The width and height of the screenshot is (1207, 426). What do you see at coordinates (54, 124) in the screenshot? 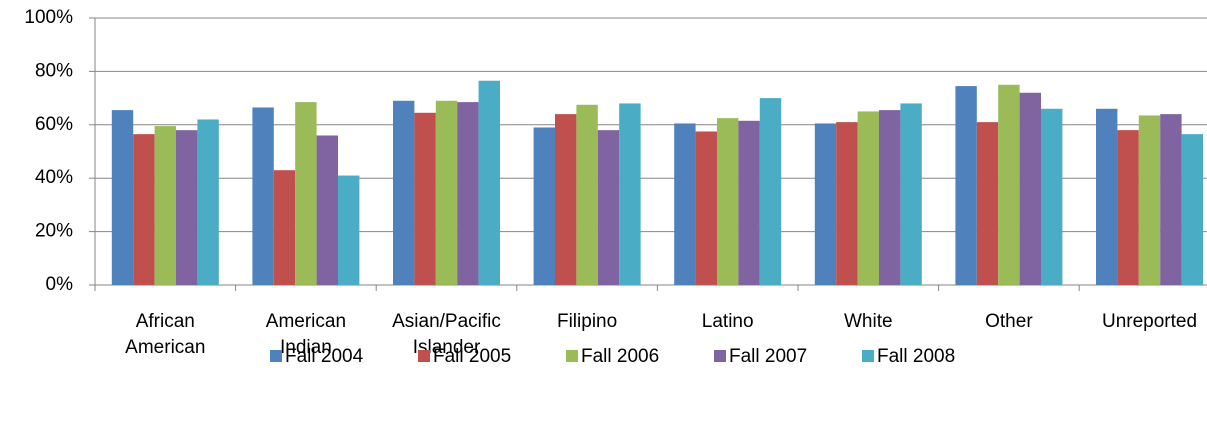
I see `y-tick-label: 60%` at bounding box center [54, 124].